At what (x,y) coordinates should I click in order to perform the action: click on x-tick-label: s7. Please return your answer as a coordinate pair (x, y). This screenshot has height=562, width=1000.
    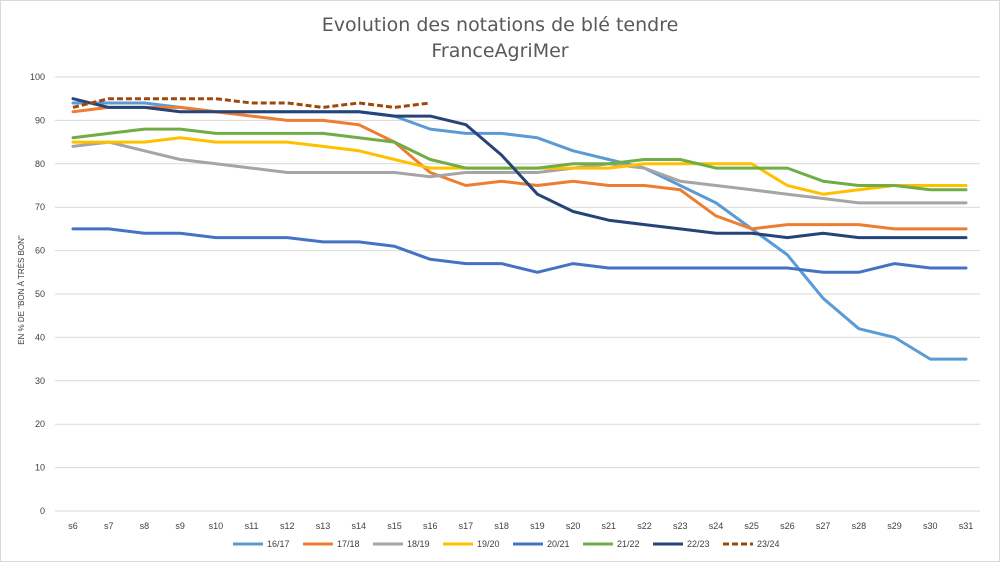
    Looking at the image, I should click on (109, 526).